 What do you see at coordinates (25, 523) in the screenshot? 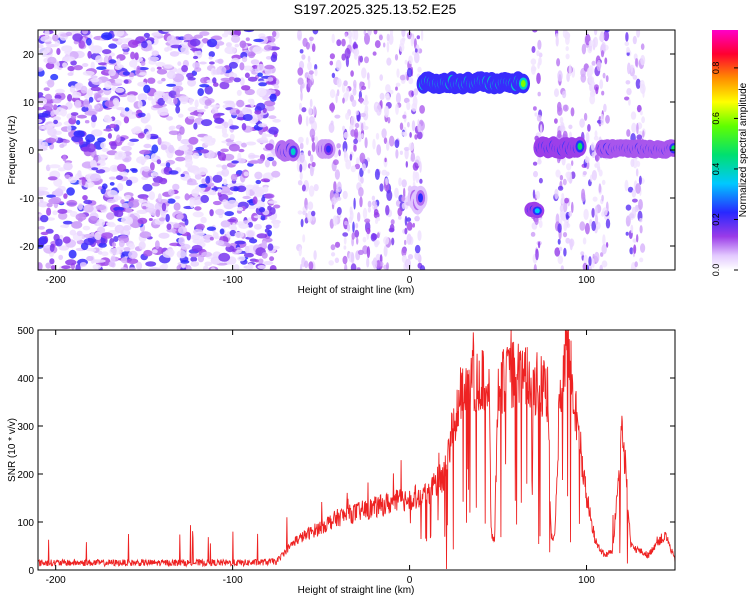
I see `y-tick-label: 100` at bounding box center [25, 523].